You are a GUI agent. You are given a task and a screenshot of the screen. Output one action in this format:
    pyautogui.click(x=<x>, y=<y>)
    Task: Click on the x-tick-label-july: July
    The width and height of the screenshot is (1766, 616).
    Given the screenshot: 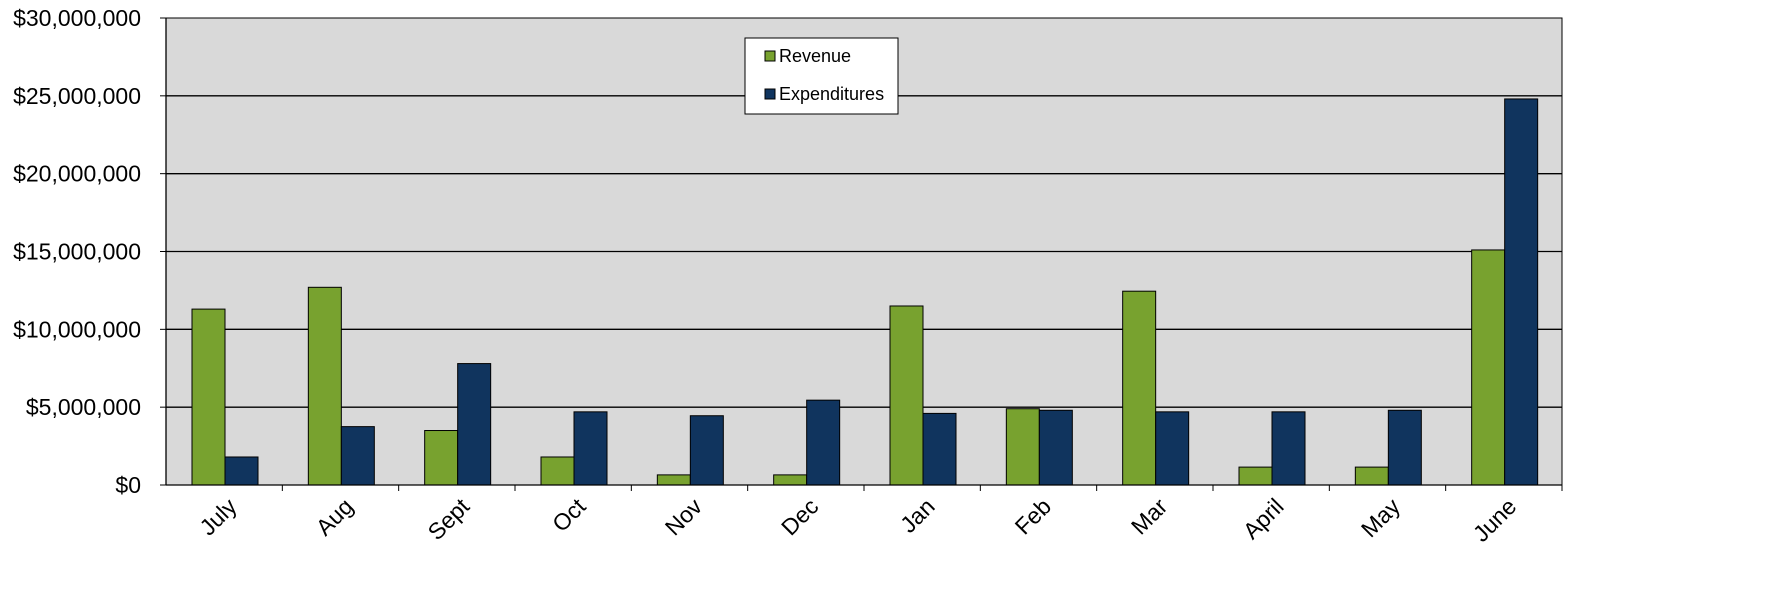 What is the action you would take?
    pyautogui.click(x=218, y=517)
    